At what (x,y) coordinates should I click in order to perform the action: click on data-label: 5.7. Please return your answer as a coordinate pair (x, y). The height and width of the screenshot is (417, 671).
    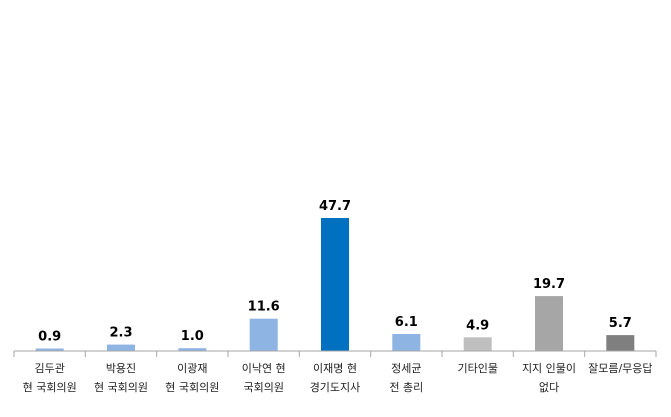
    Looking at the image, I should click on (620, 323).